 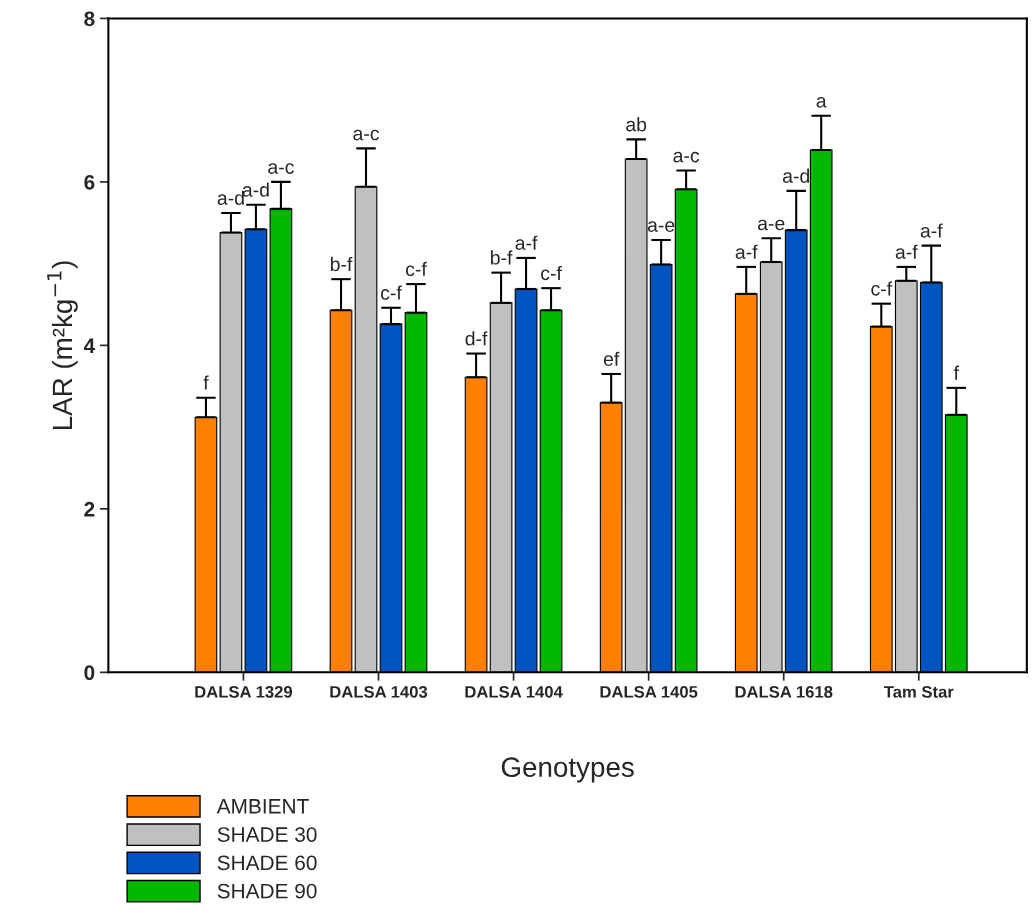 What do you see at coordinates (514, 691) in the screenshot?
I see `x-tick-label: DALSA 1404` at bounding box center [514, 691].